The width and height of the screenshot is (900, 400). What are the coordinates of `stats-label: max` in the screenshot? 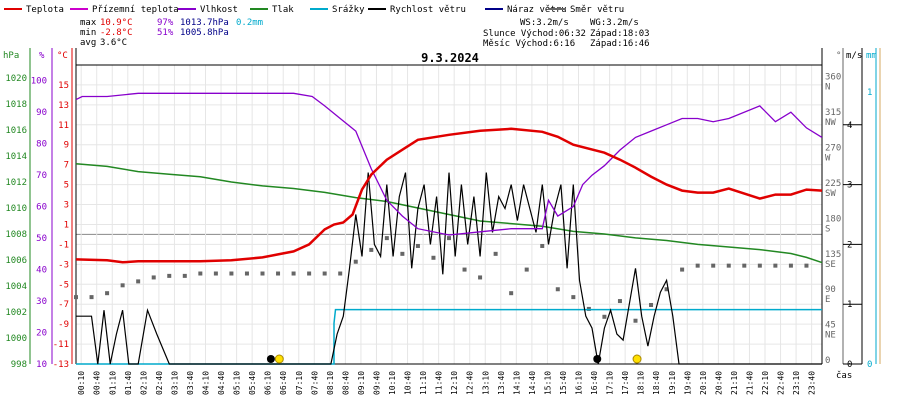 It's located at (88, 23).